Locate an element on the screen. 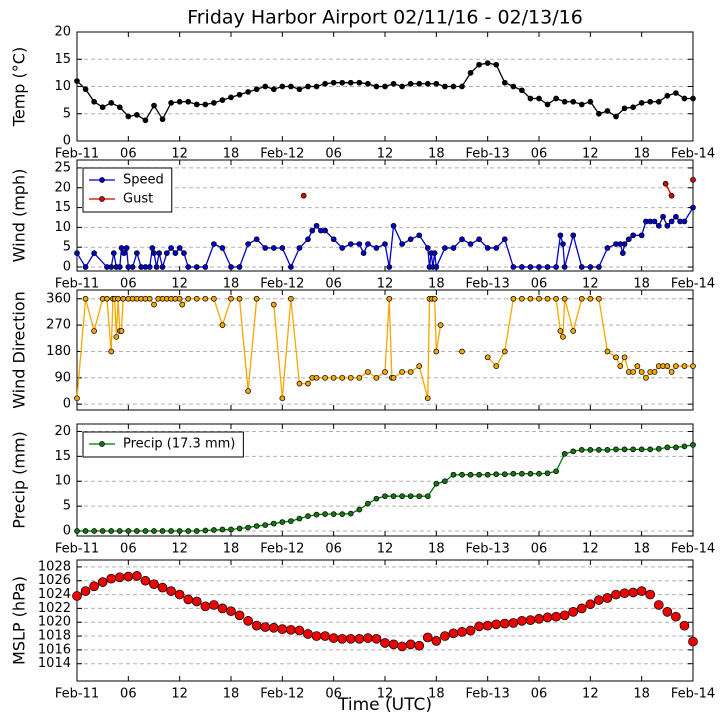 This screenshot has width=725, height=725. x-tick-label: Feb-14 is located at coordinates (693, 549).